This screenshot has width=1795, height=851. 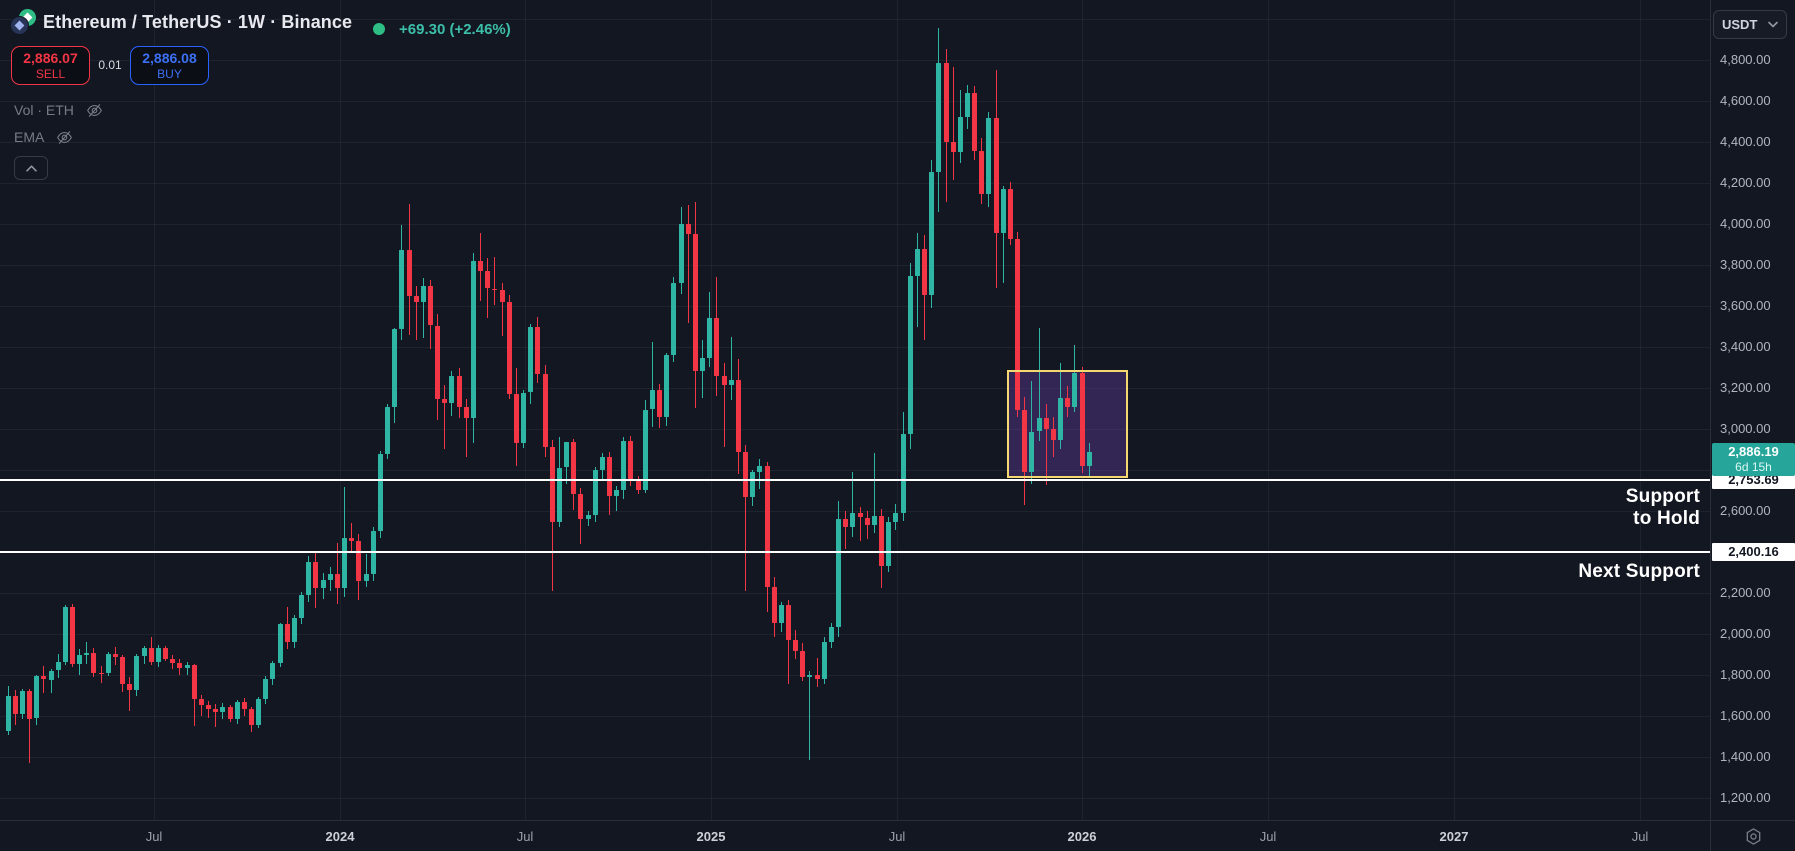 I want to click on price-axis-label: 1,400.00, so click(x=1745, y=756).